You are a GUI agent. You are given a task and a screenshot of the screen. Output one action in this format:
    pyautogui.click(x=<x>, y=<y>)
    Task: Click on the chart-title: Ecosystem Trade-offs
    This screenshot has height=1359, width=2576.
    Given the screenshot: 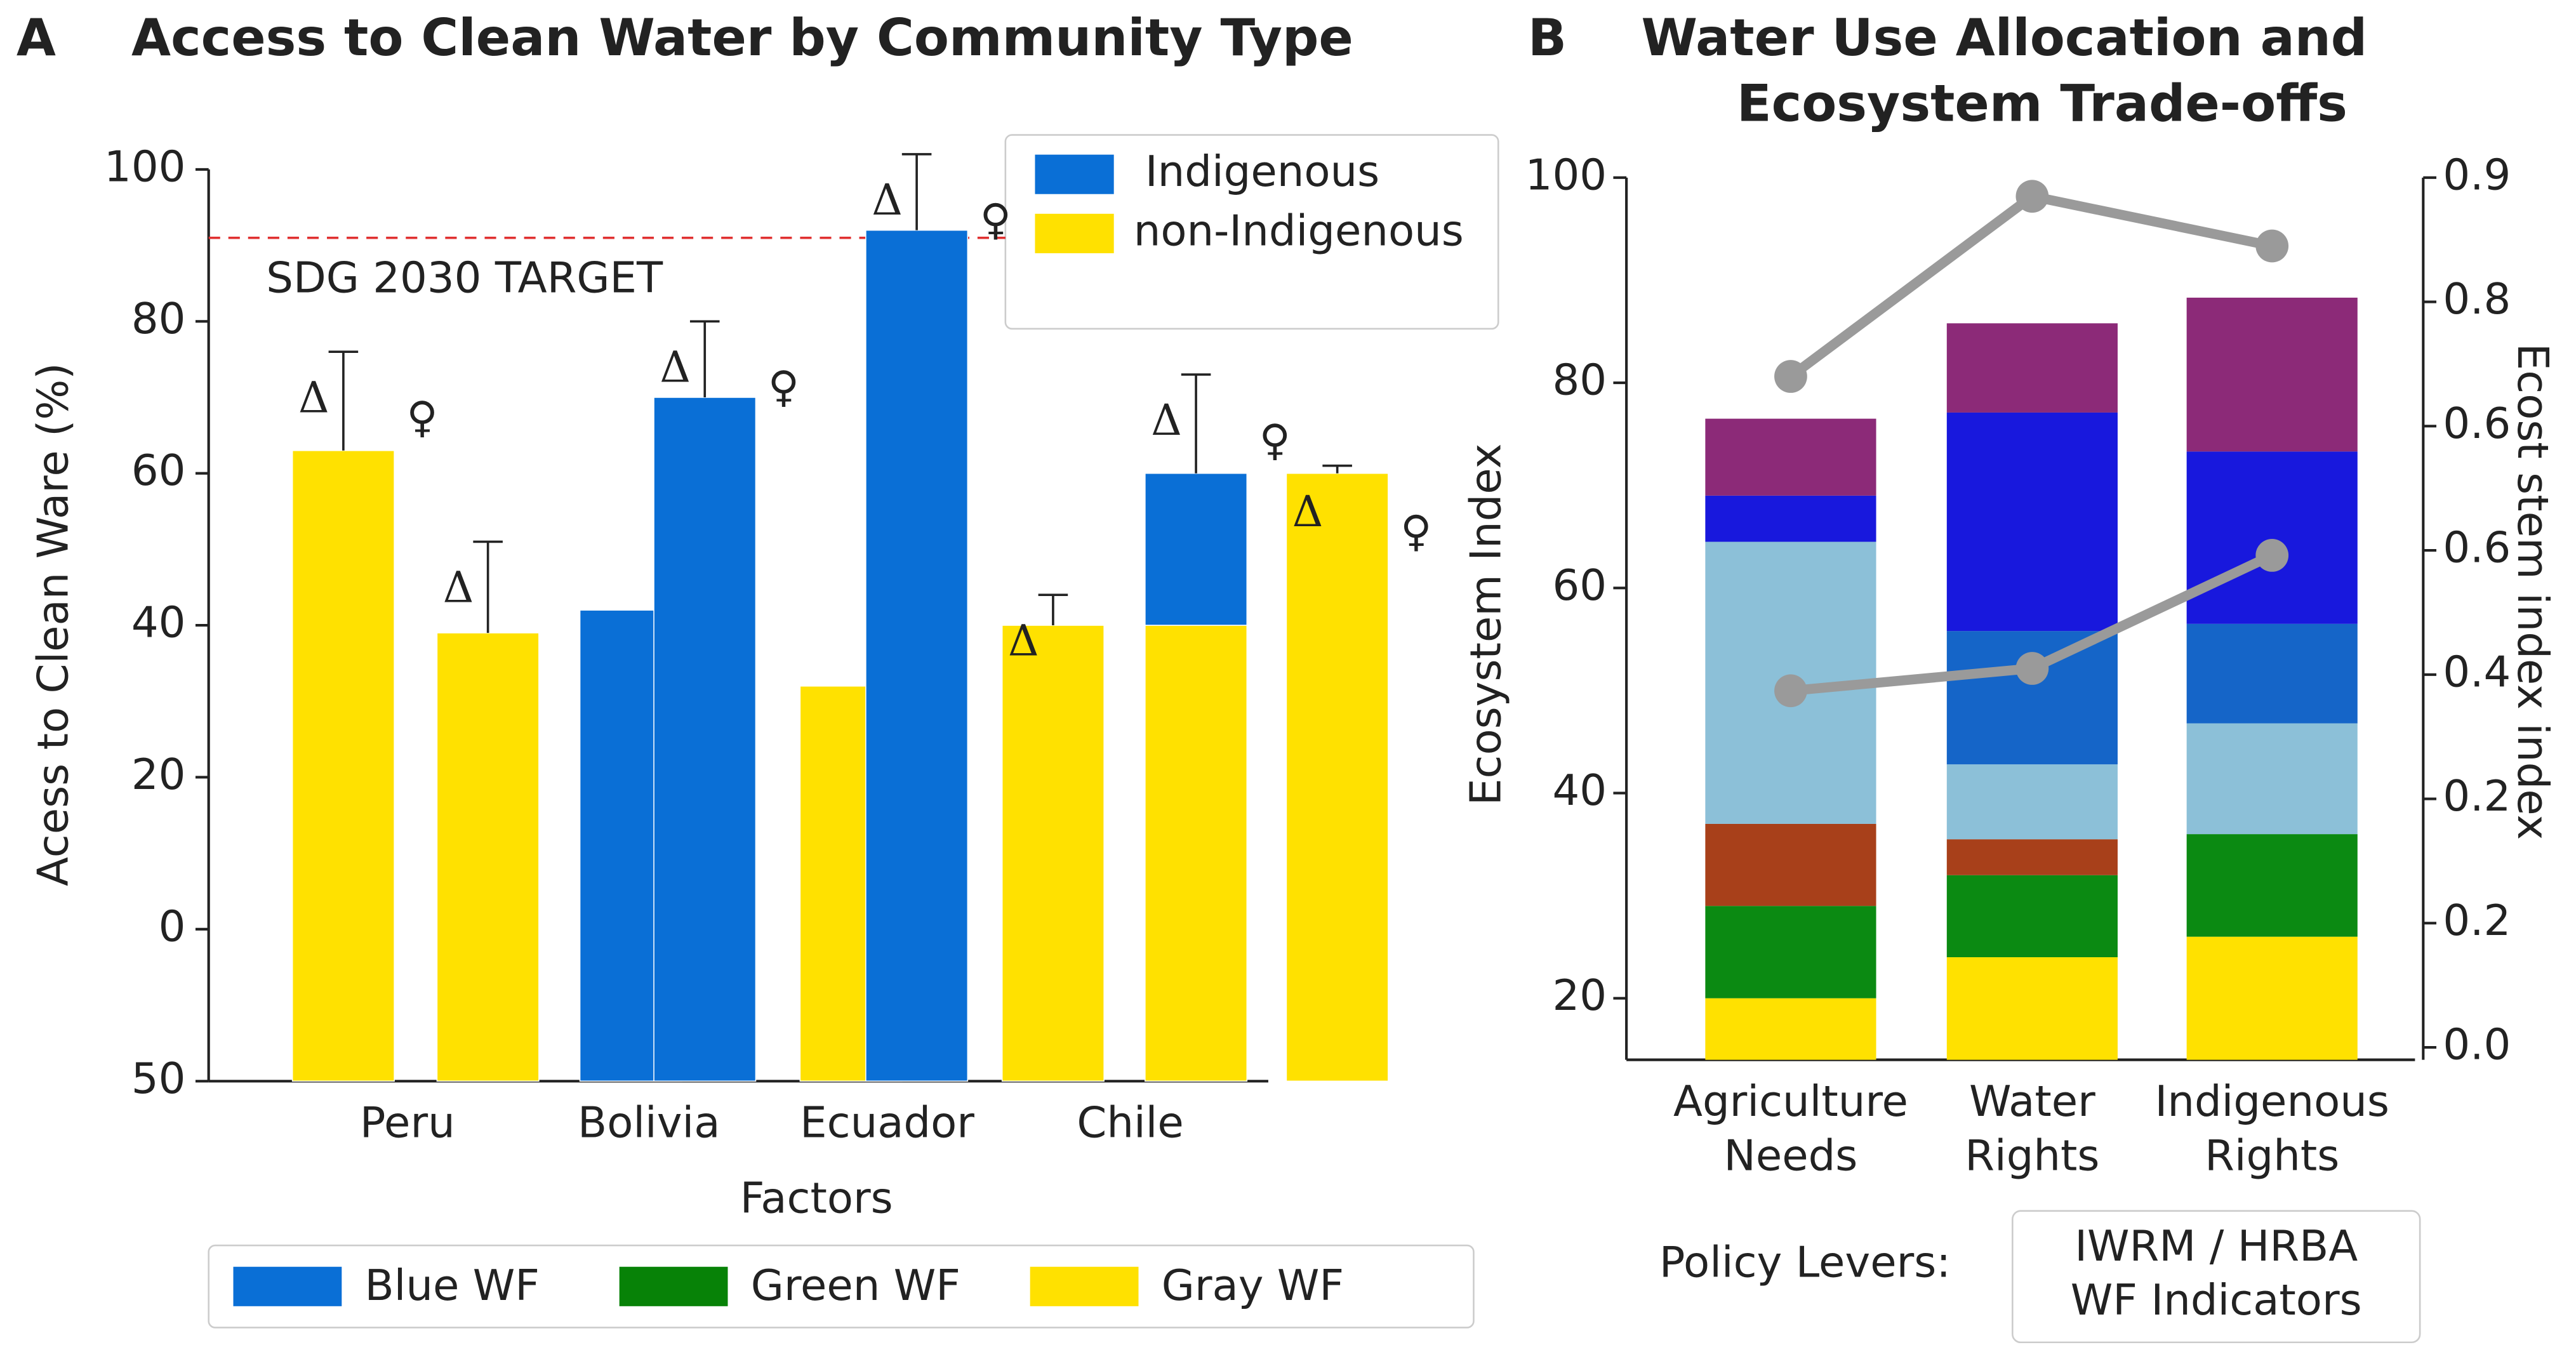 What is the action you would take?
    pyautogui.click(x=2042, y=103)
    